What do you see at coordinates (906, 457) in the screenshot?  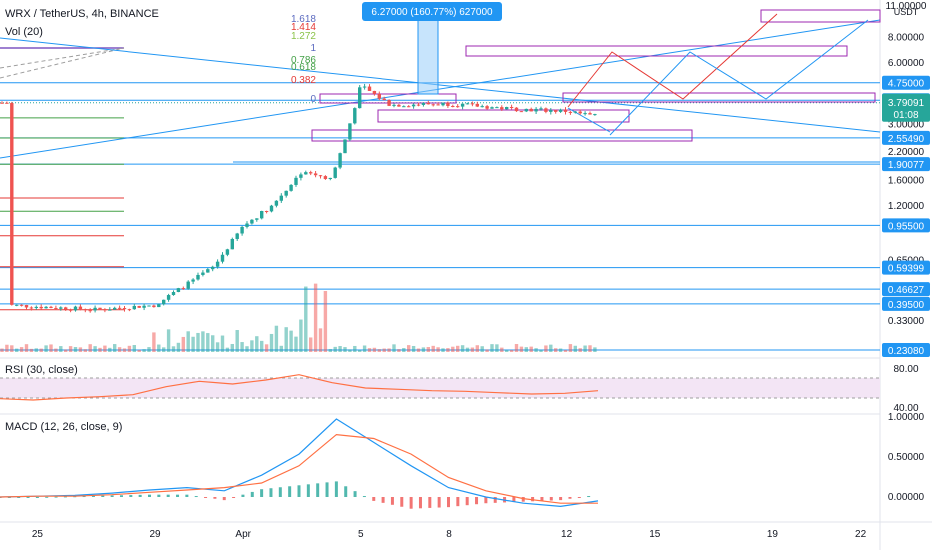 I see `macd-tick-label: 0.50000` at bounding box center [906, 457].